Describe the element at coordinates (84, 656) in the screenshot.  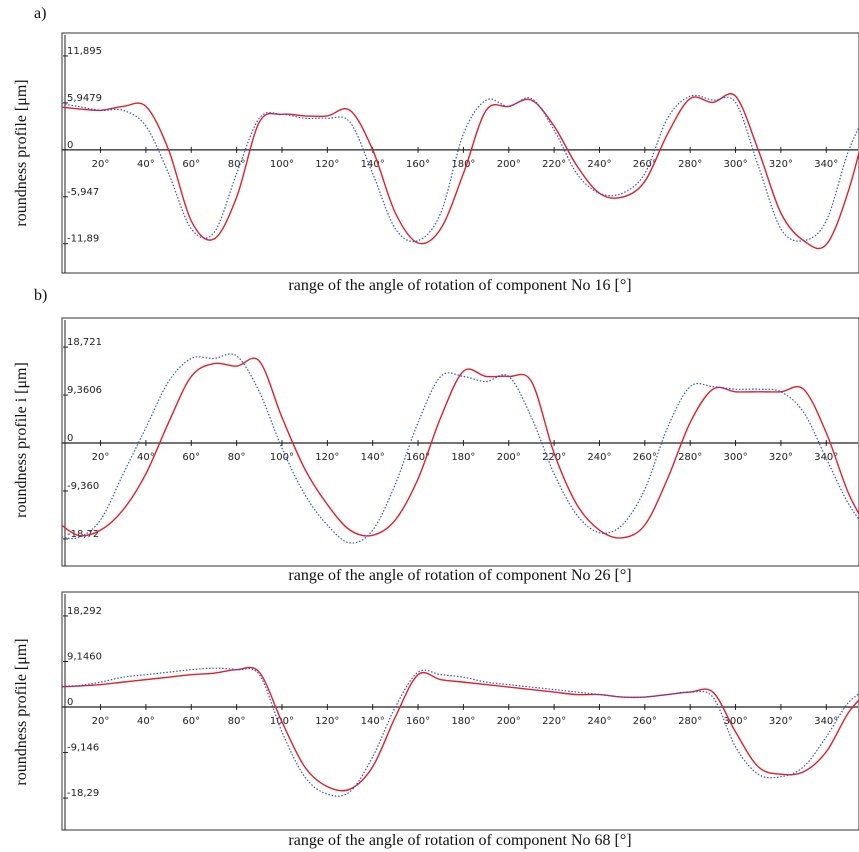
I see `y-tick-label: 9,1460` at that location.